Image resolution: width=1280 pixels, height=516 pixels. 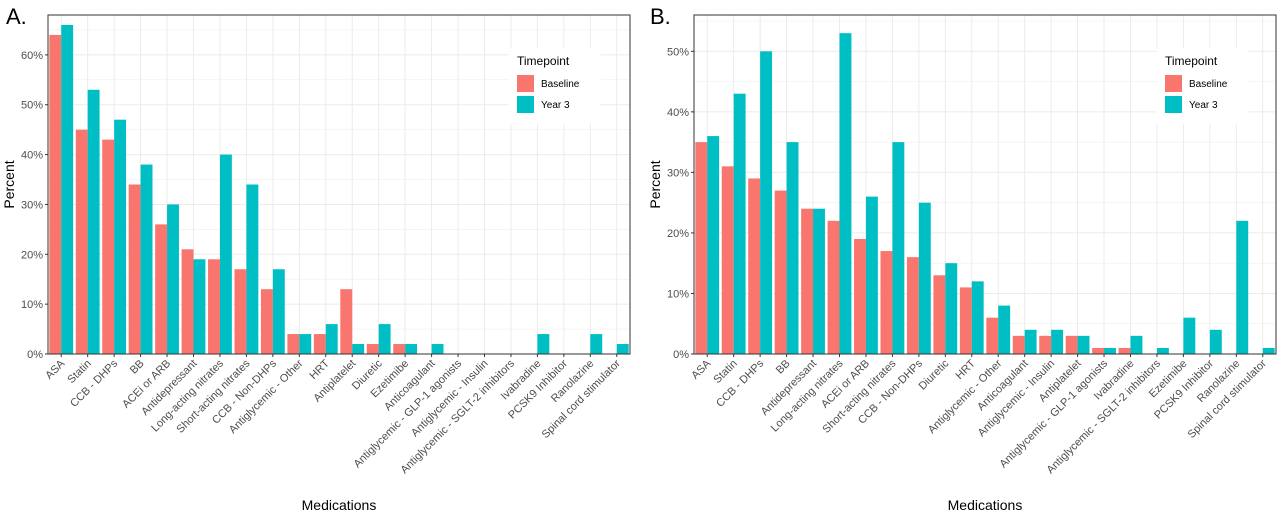 I want to click on y-tick-label: 60%, so click(x=32, y=56).